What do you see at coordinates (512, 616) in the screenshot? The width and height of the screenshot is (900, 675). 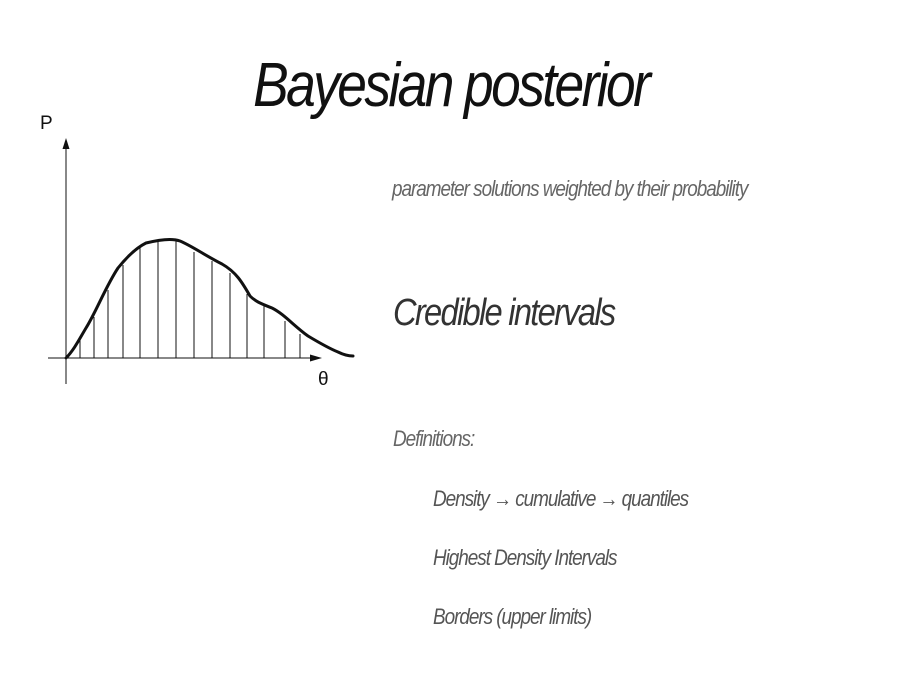 I see `definition-item: Borders (upper limits)` at bounding box center [512, 616].